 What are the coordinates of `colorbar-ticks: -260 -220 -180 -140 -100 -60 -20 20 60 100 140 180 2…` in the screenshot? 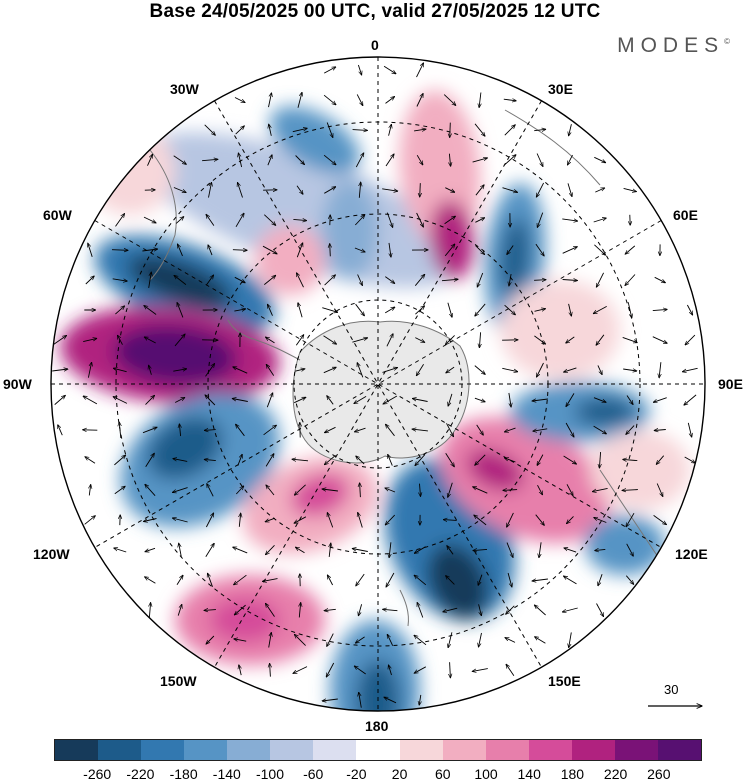 It's located at (375, 774).